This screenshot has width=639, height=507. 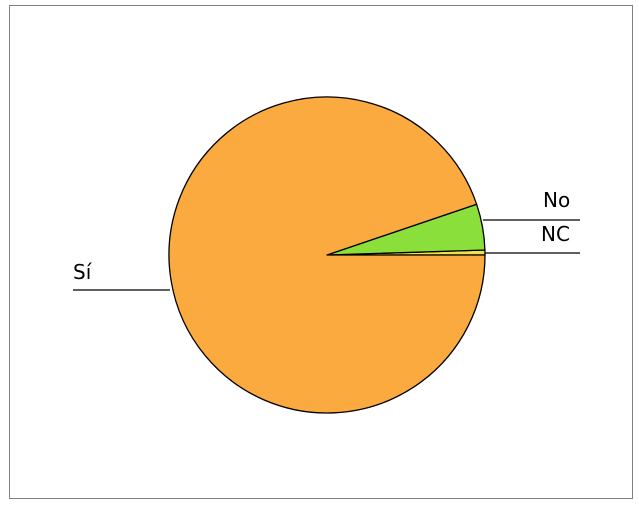 What do you see at coordinates (555, 234) in the screenshot?
I see `slice-label-nc: NC` at bounding box center [555, 234].